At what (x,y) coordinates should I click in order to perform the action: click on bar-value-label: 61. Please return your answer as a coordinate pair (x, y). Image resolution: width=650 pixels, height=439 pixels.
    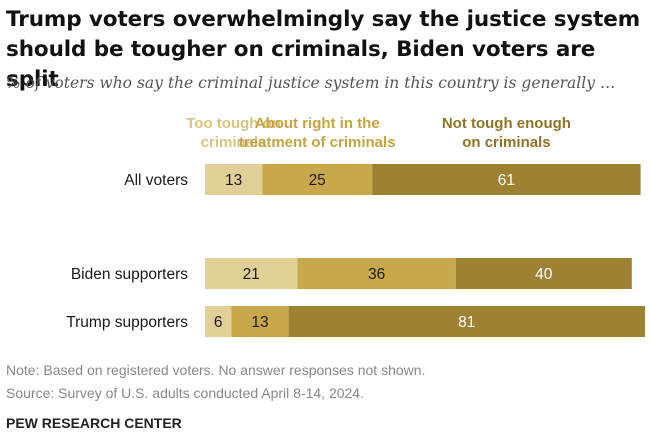
    Looking at the image, I should click on (506, 180).